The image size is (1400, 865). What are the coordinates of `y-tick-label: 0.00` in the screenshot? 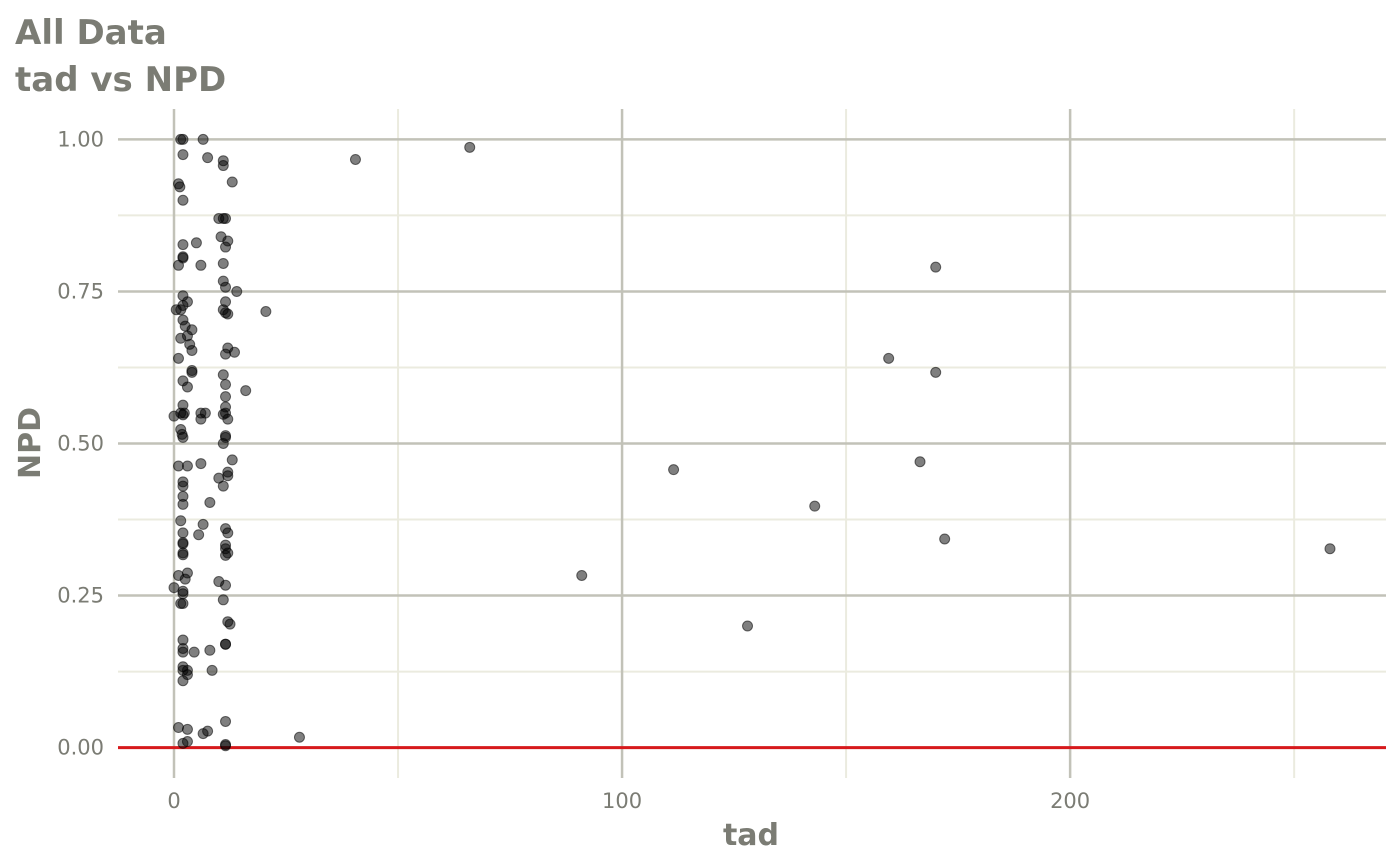 It's located at (80, 748).